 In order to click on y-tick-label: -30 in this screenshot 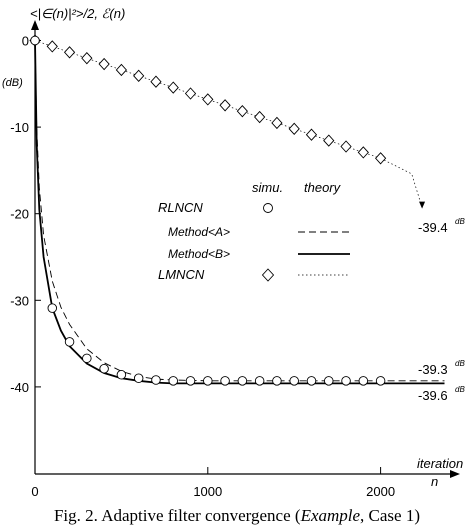, I will do `click(19, 300)`.